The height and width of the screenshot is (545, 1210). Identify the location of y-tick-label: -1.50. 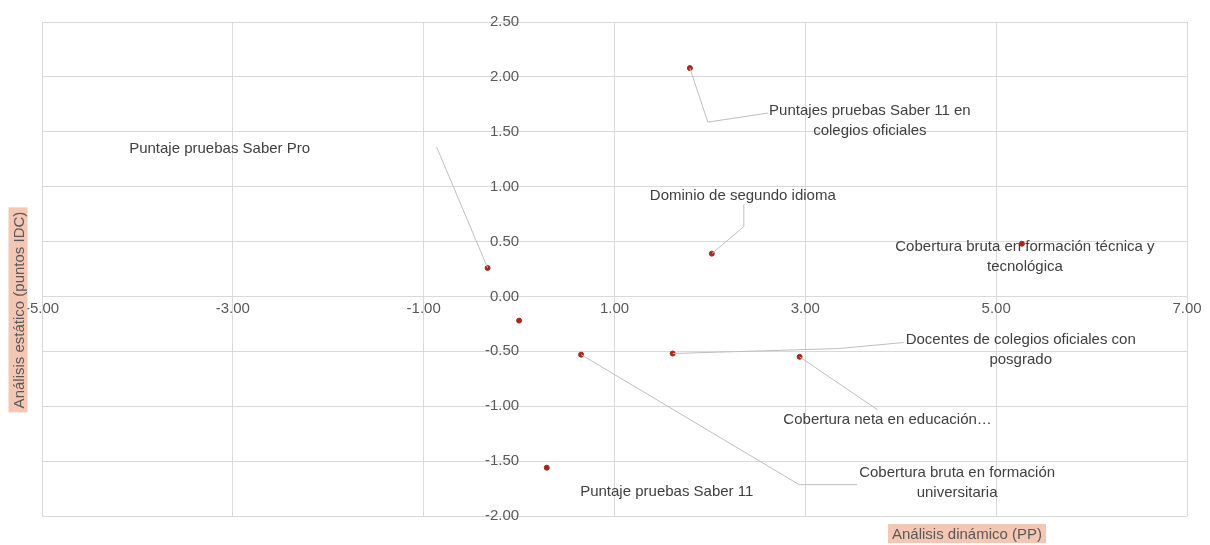
(502, 460).